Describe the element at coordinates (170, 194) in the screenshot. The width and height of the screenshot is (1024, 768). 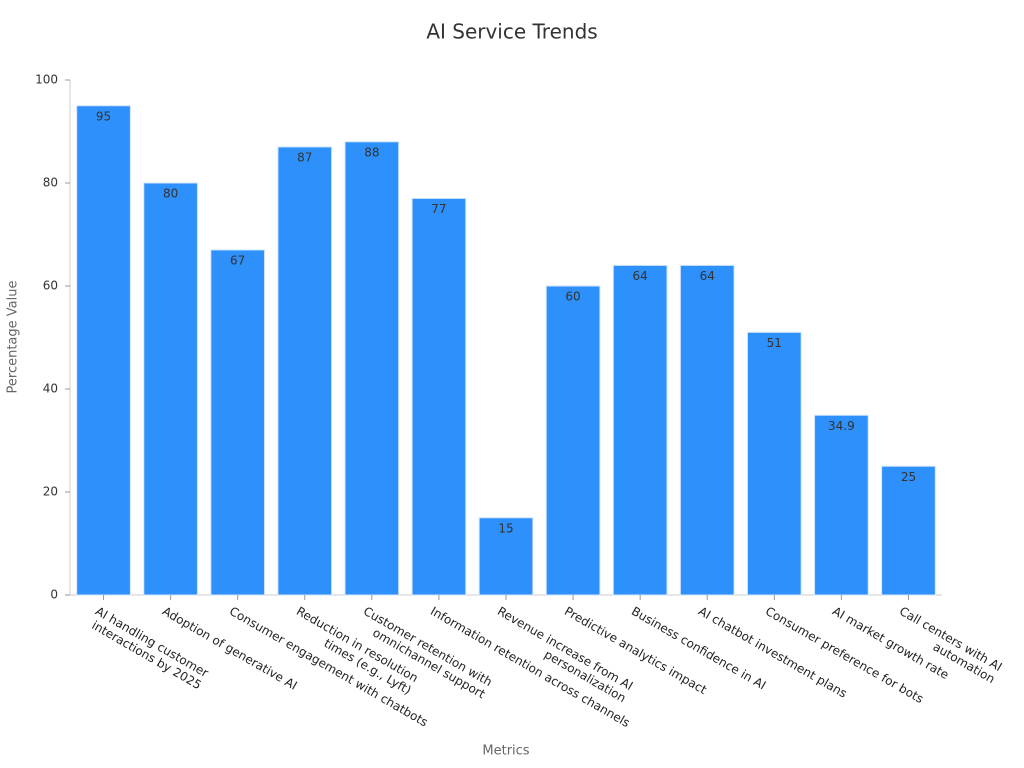
I see `value-label: 80` at that location.